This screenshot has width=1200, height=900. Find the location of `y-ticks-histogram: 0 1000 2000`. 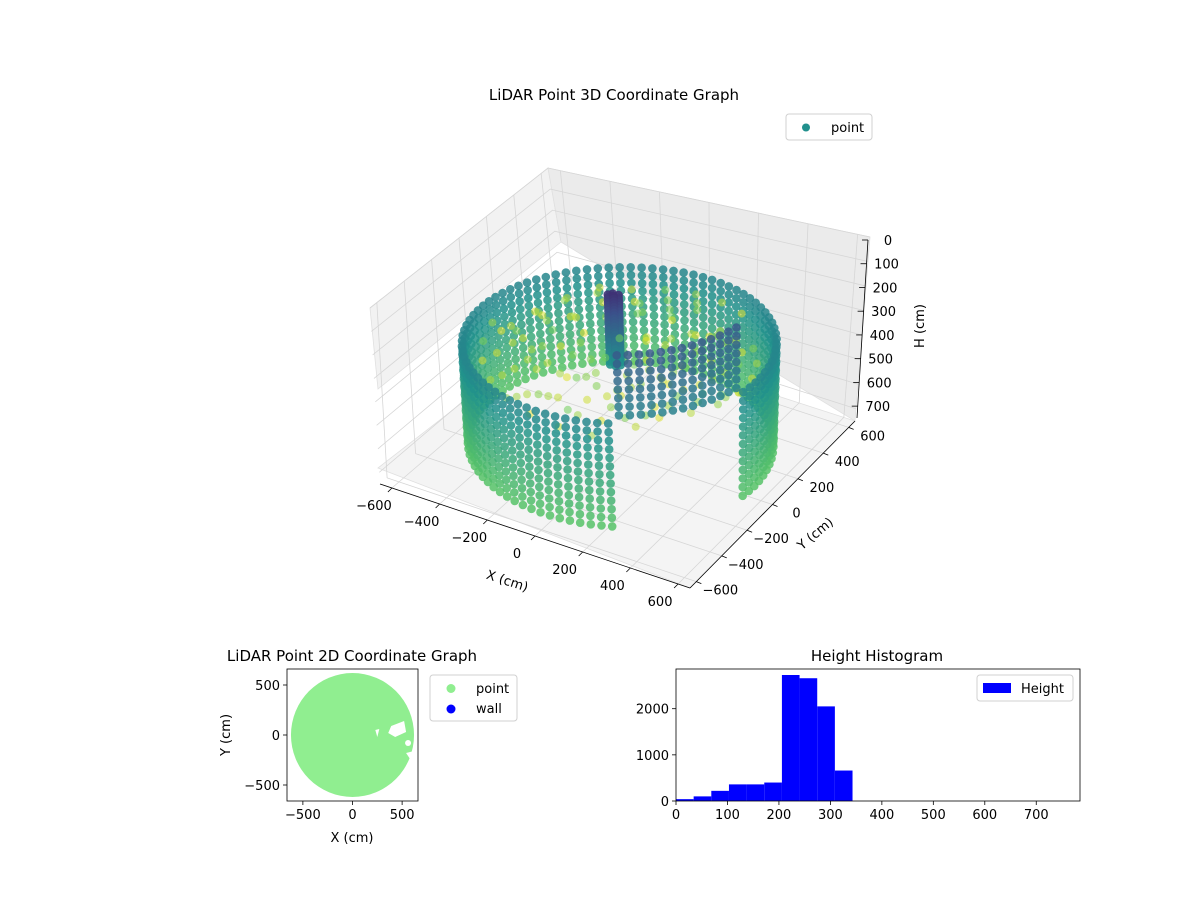

y-ticks-histogram: 0 1000 2000 is located at coordinates (656, 756).